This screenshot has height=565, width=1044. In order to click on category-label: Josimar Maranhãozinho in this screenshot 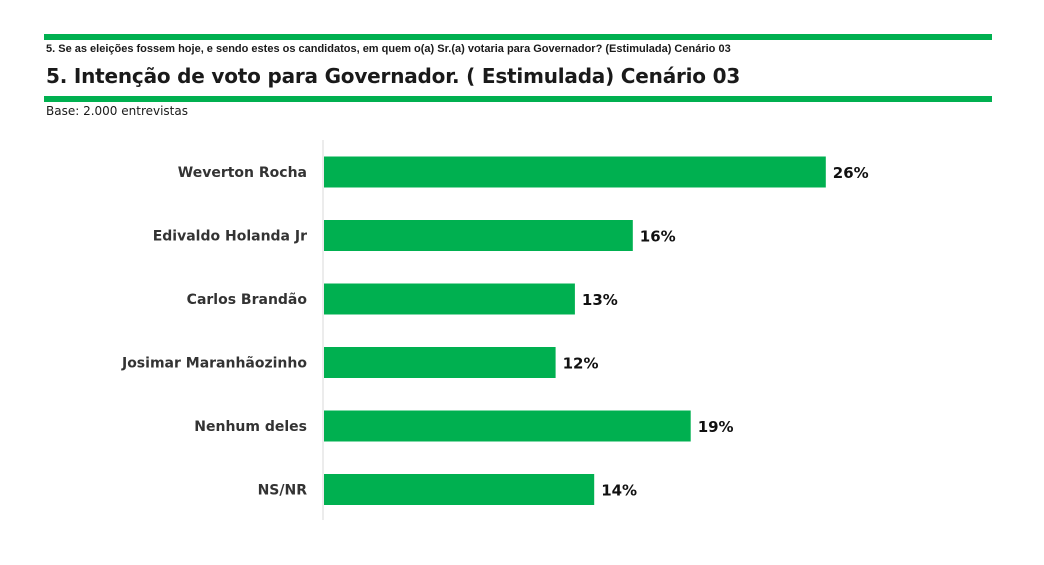, I will do `click(214, 364)`.